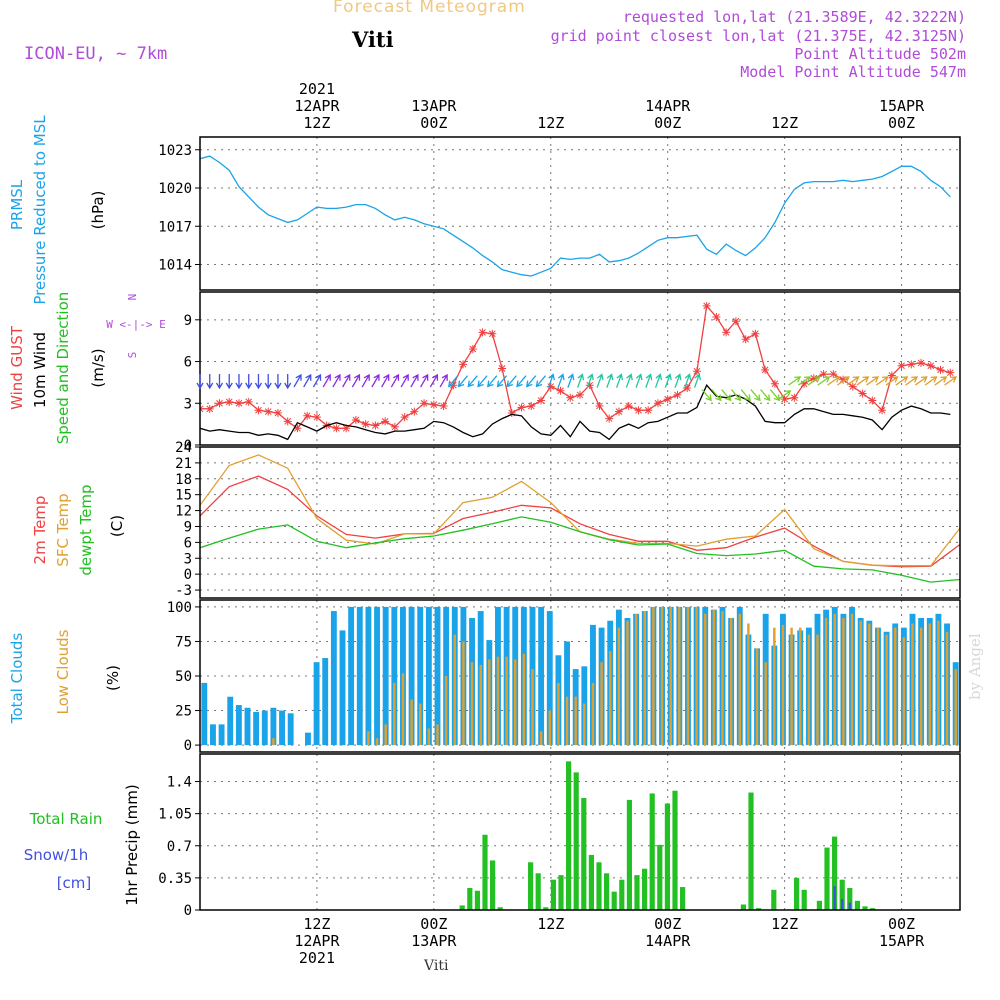  What do you see at coordinates (96, 54) in the screenshot?
I see `model-name: ICON-EU, ~ 7km` at bounding box center [96, 54].